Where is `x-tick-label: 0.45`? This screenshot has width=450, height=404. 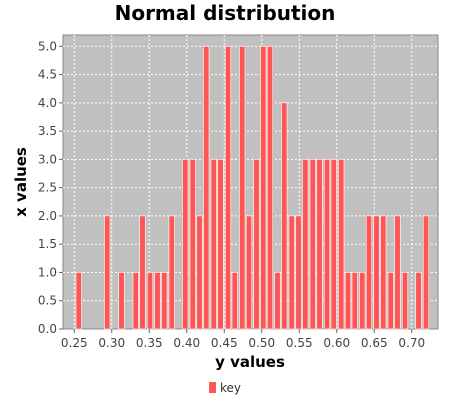
x-tick-label: 0.45 is located at coordinates (224, 343).